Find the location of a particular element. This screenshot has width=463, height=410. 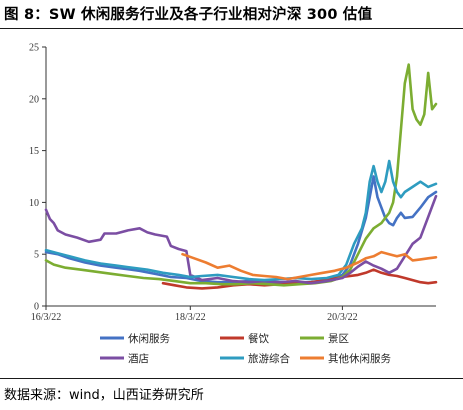

legend-label-6: 其他休闲服务 is located at coordinates (359, 358).